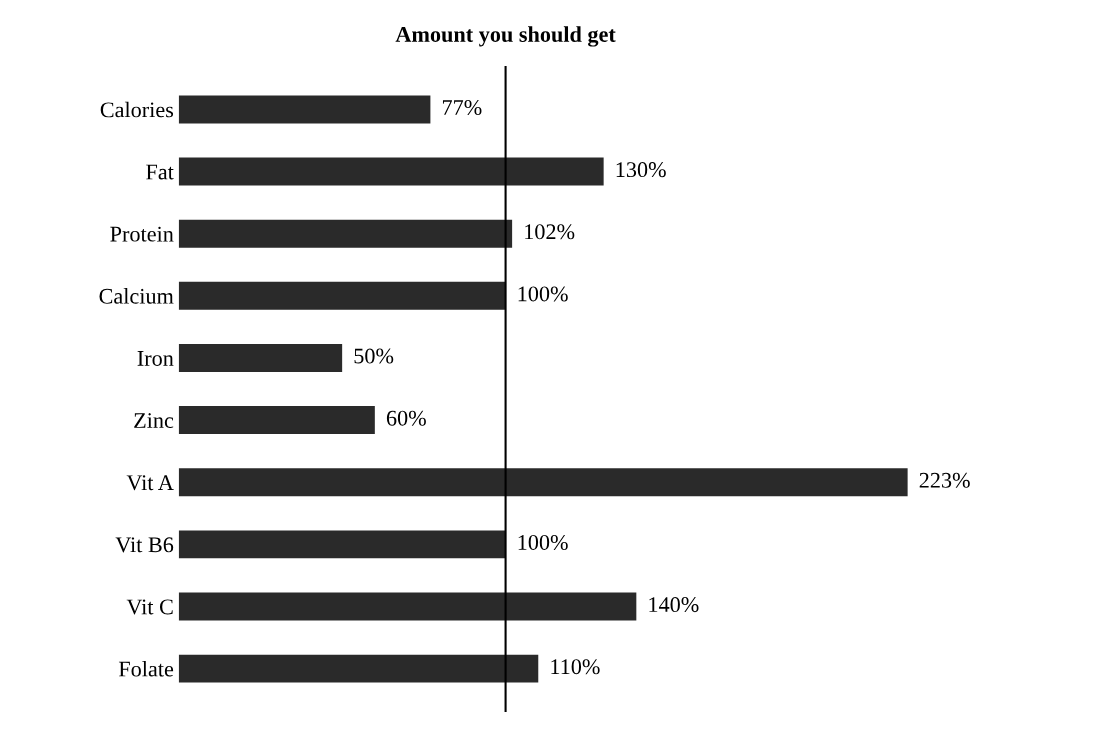  Describe the element at coordinates (641, 170) in the screenshot. I see `data-label: 130%` at that location.